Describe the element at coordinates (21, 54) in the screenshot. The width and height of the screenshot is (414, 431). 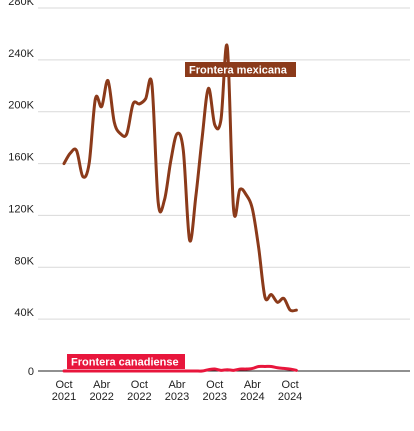
I see `y-tick-label: 240K` at that location.